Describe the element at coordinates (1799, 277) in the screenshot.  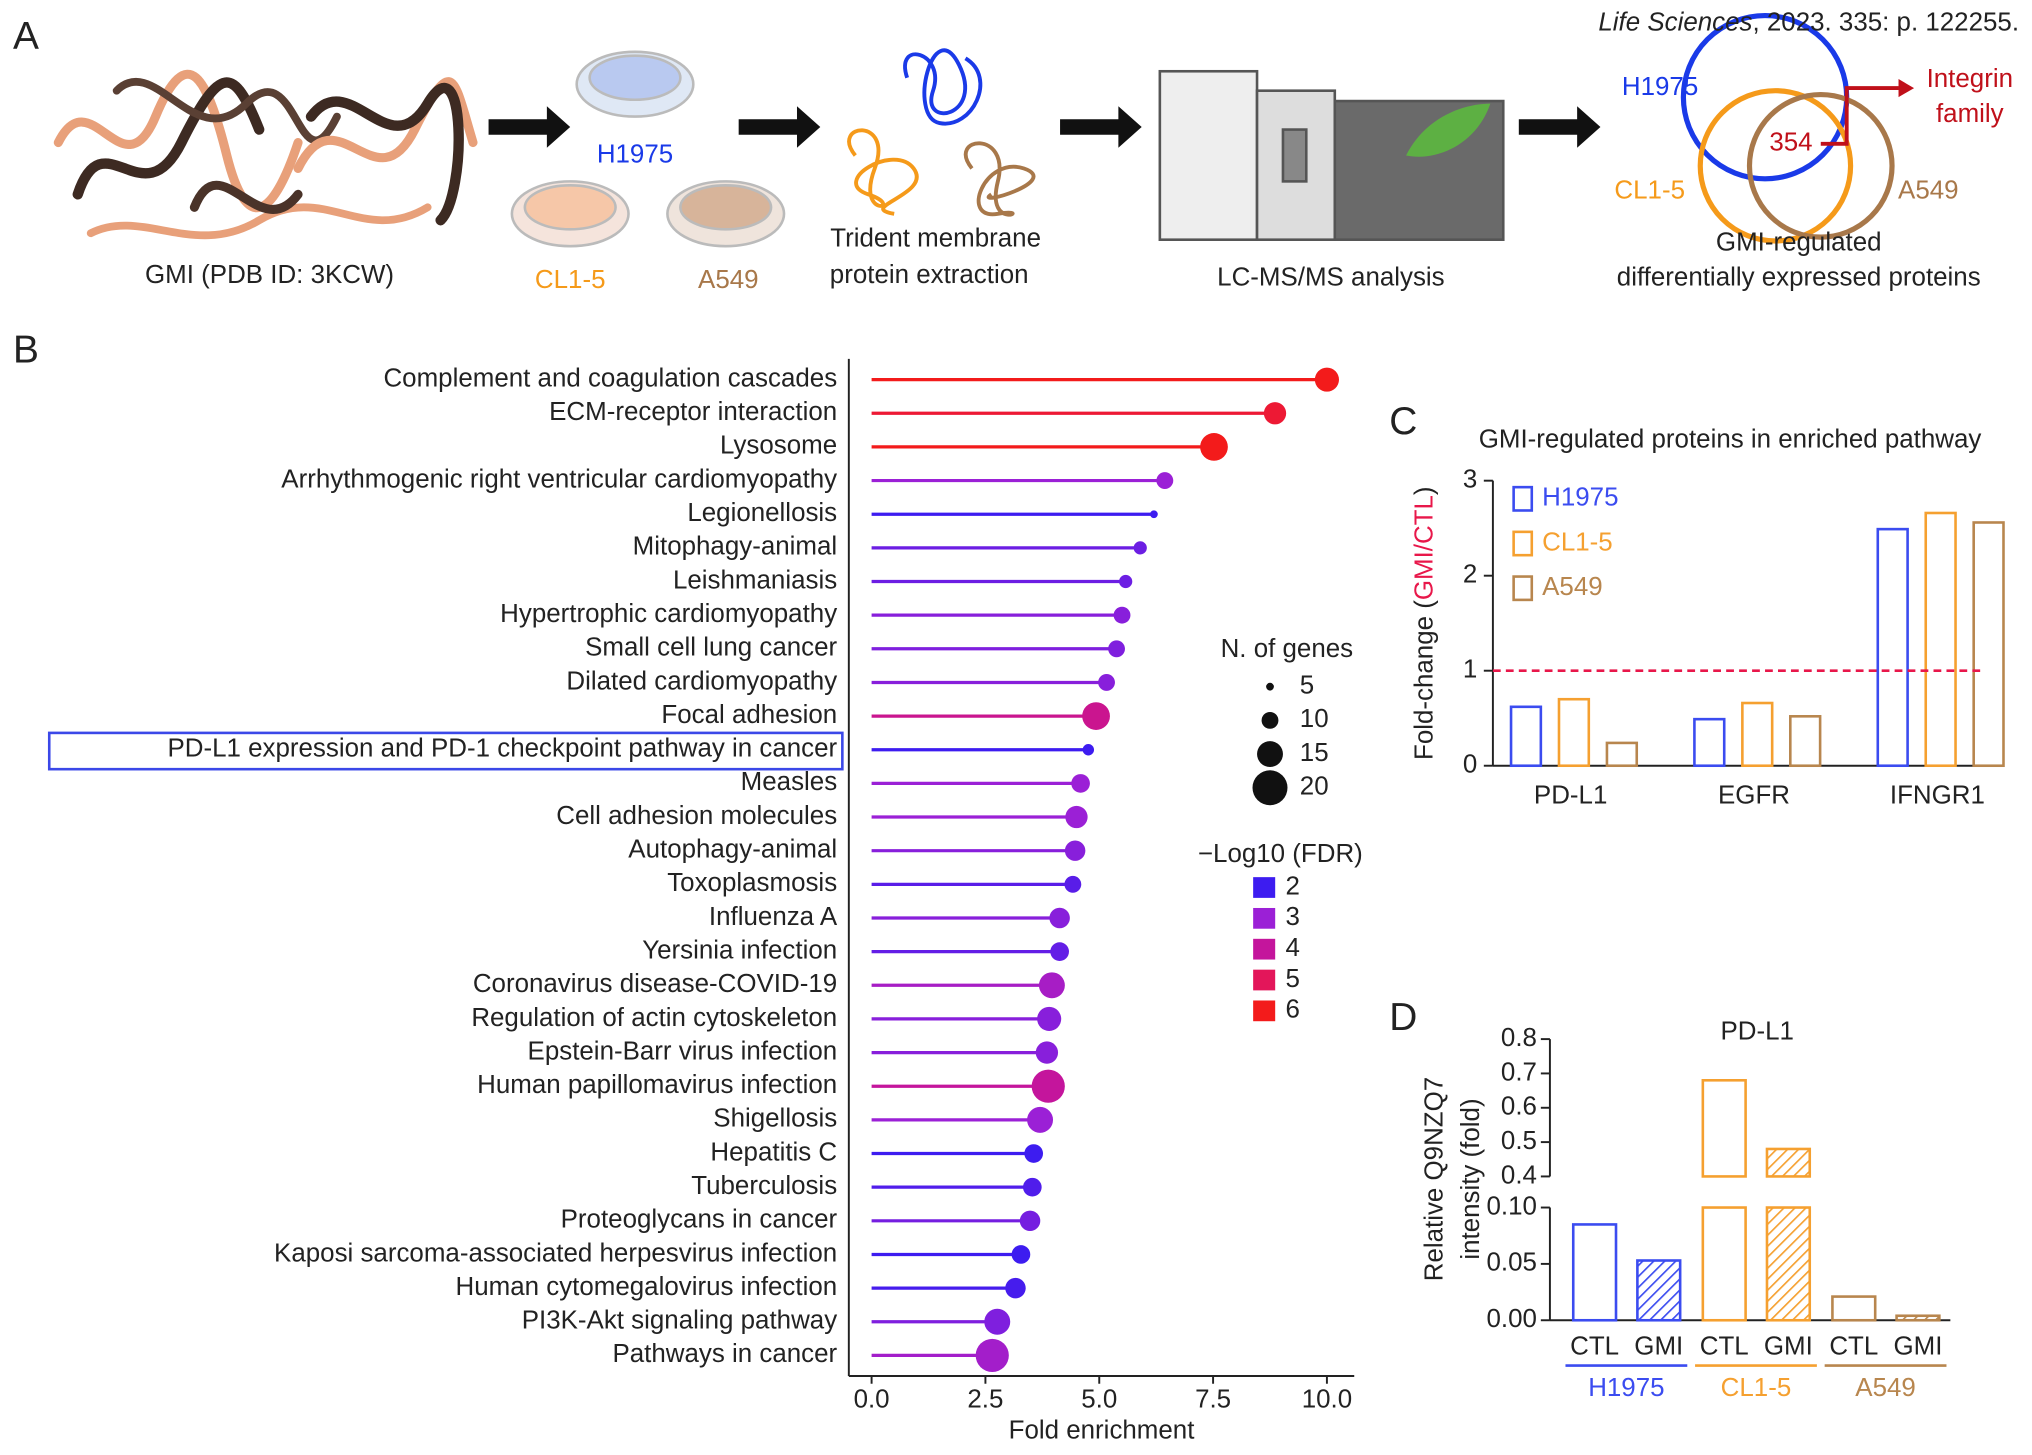
I see `venn-caption: differentially expressed proteins` at that location.